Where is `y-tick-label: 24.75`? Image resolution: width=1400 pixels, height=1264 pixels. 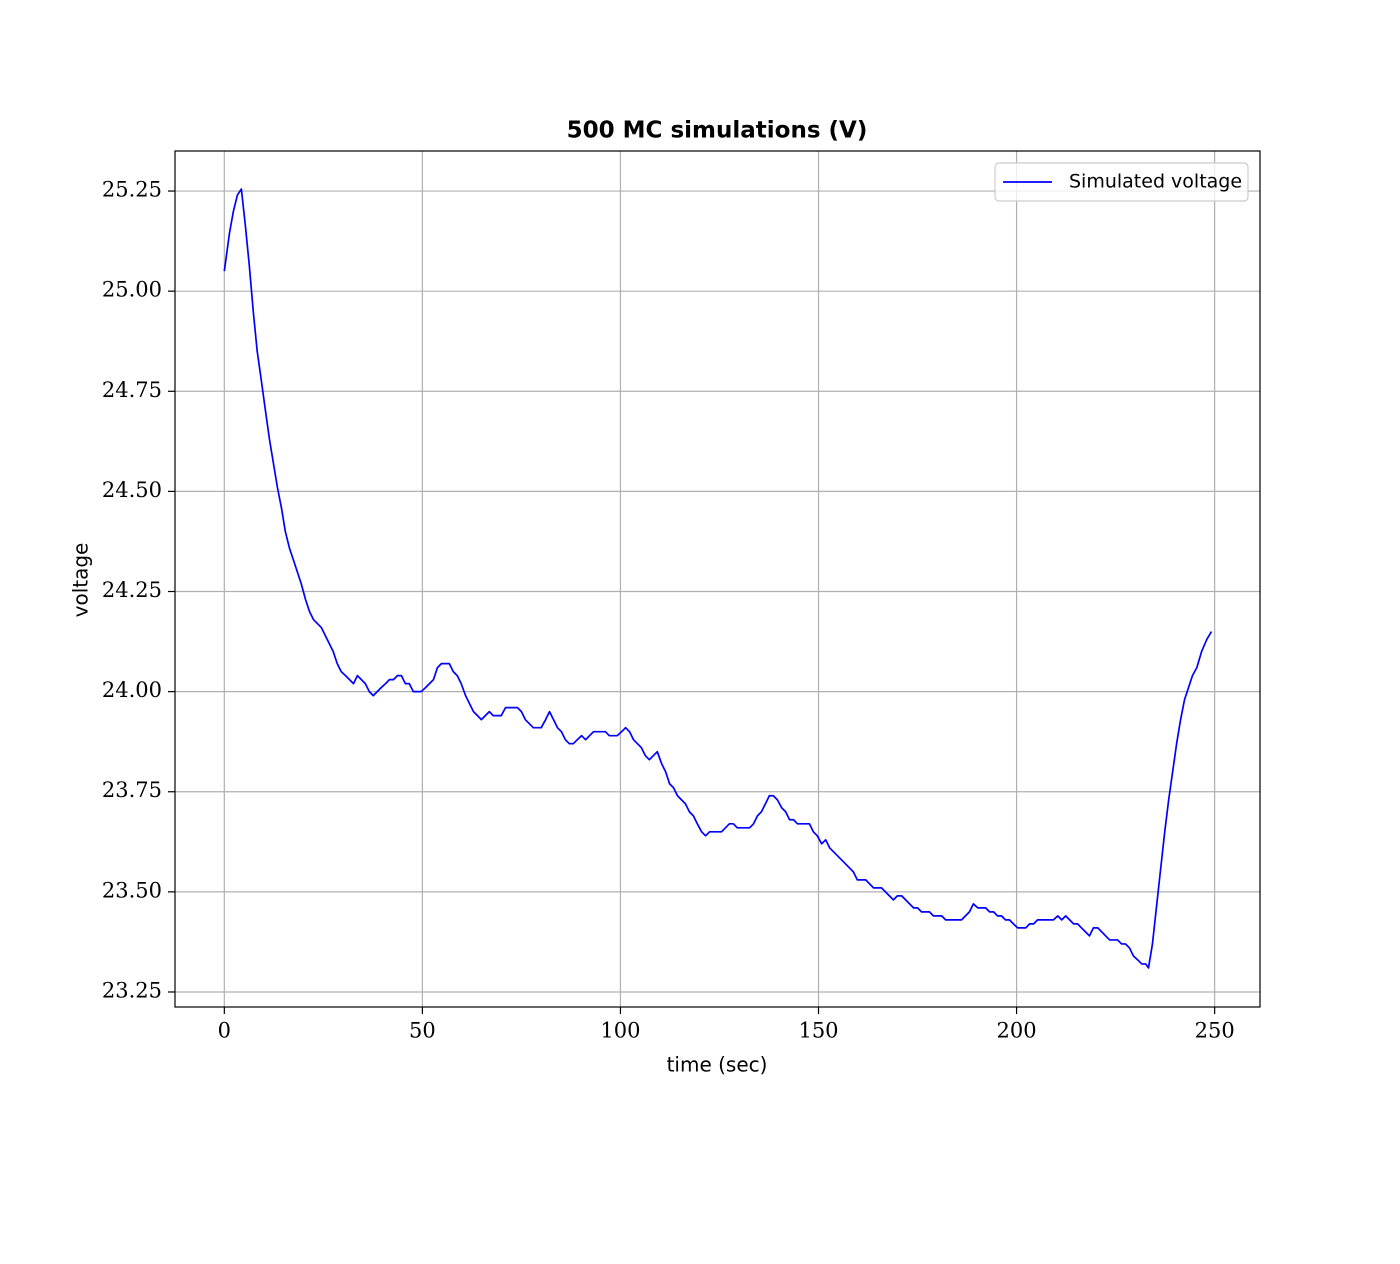
y-tick-label: 24.75 is located at coordinates (132, 390).